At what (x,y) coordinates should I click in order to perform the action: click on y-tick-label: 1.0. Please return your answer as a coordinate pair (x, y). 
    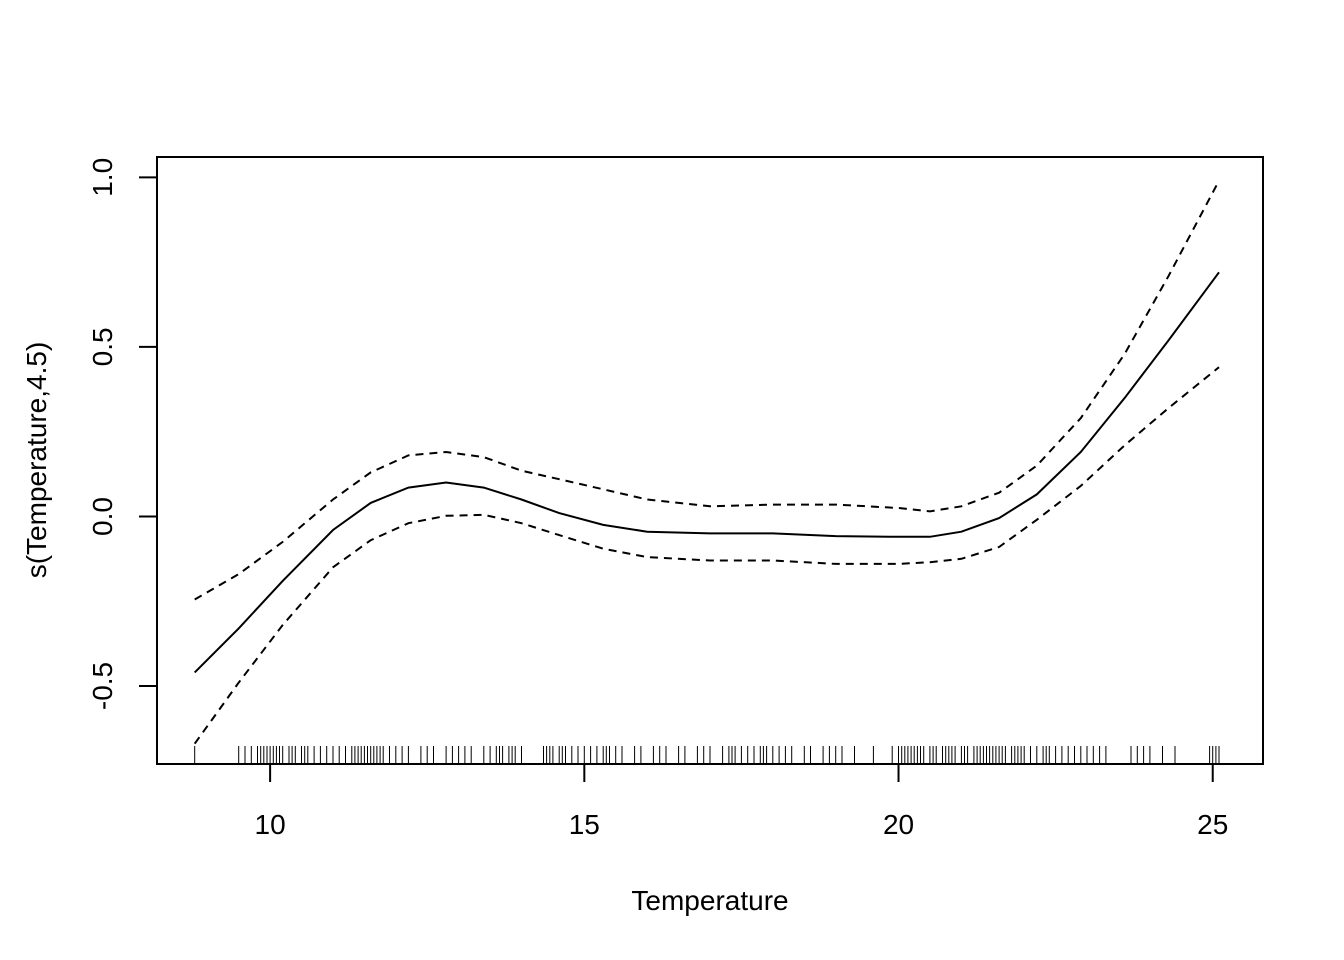
    Looking at the image, I should click on (102, 177).